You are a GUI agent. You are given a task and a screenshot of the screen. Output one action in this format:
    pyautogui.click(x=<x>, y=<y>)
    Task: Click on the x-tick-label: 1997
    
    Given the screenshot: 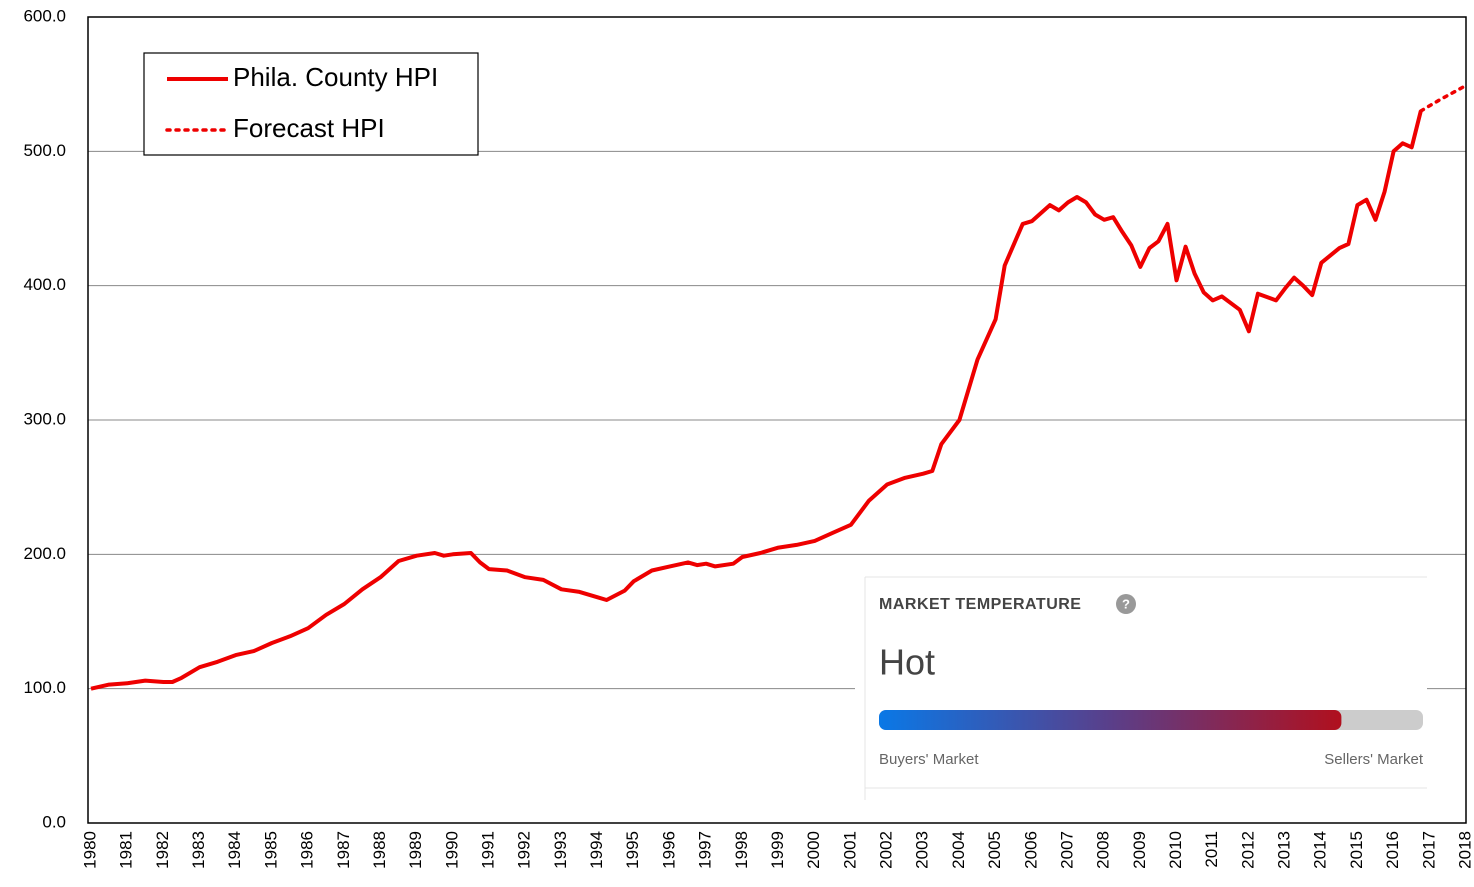 What is the action you would take?
    pyautogui.click(x=705, y=850)
    